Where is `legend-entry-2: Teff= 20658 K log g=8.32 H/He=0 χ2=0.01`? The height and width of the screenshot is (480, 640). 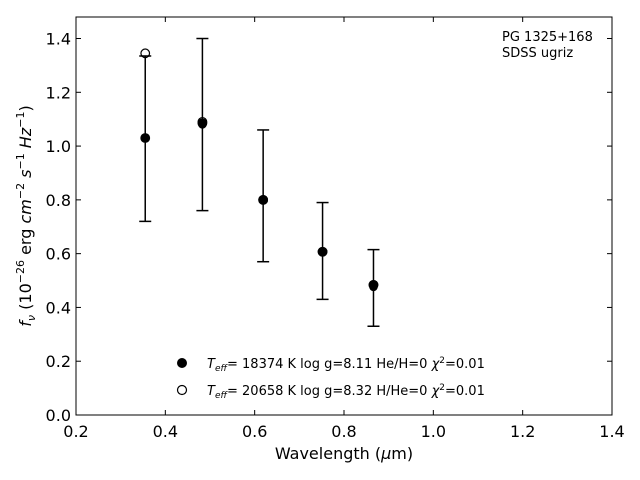 legend-entry-2: Teff= 20658 K log g=8.32 H/He=0 χ2=0.01 is located at coordinates (346, 392).